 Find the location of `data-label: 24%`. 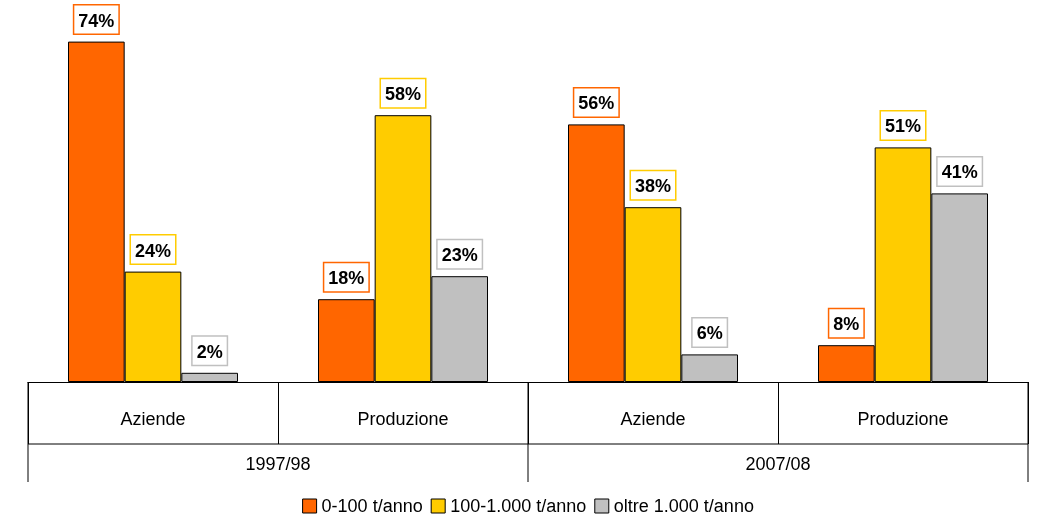

data-label: 24% is located at coordinates (153, 250).